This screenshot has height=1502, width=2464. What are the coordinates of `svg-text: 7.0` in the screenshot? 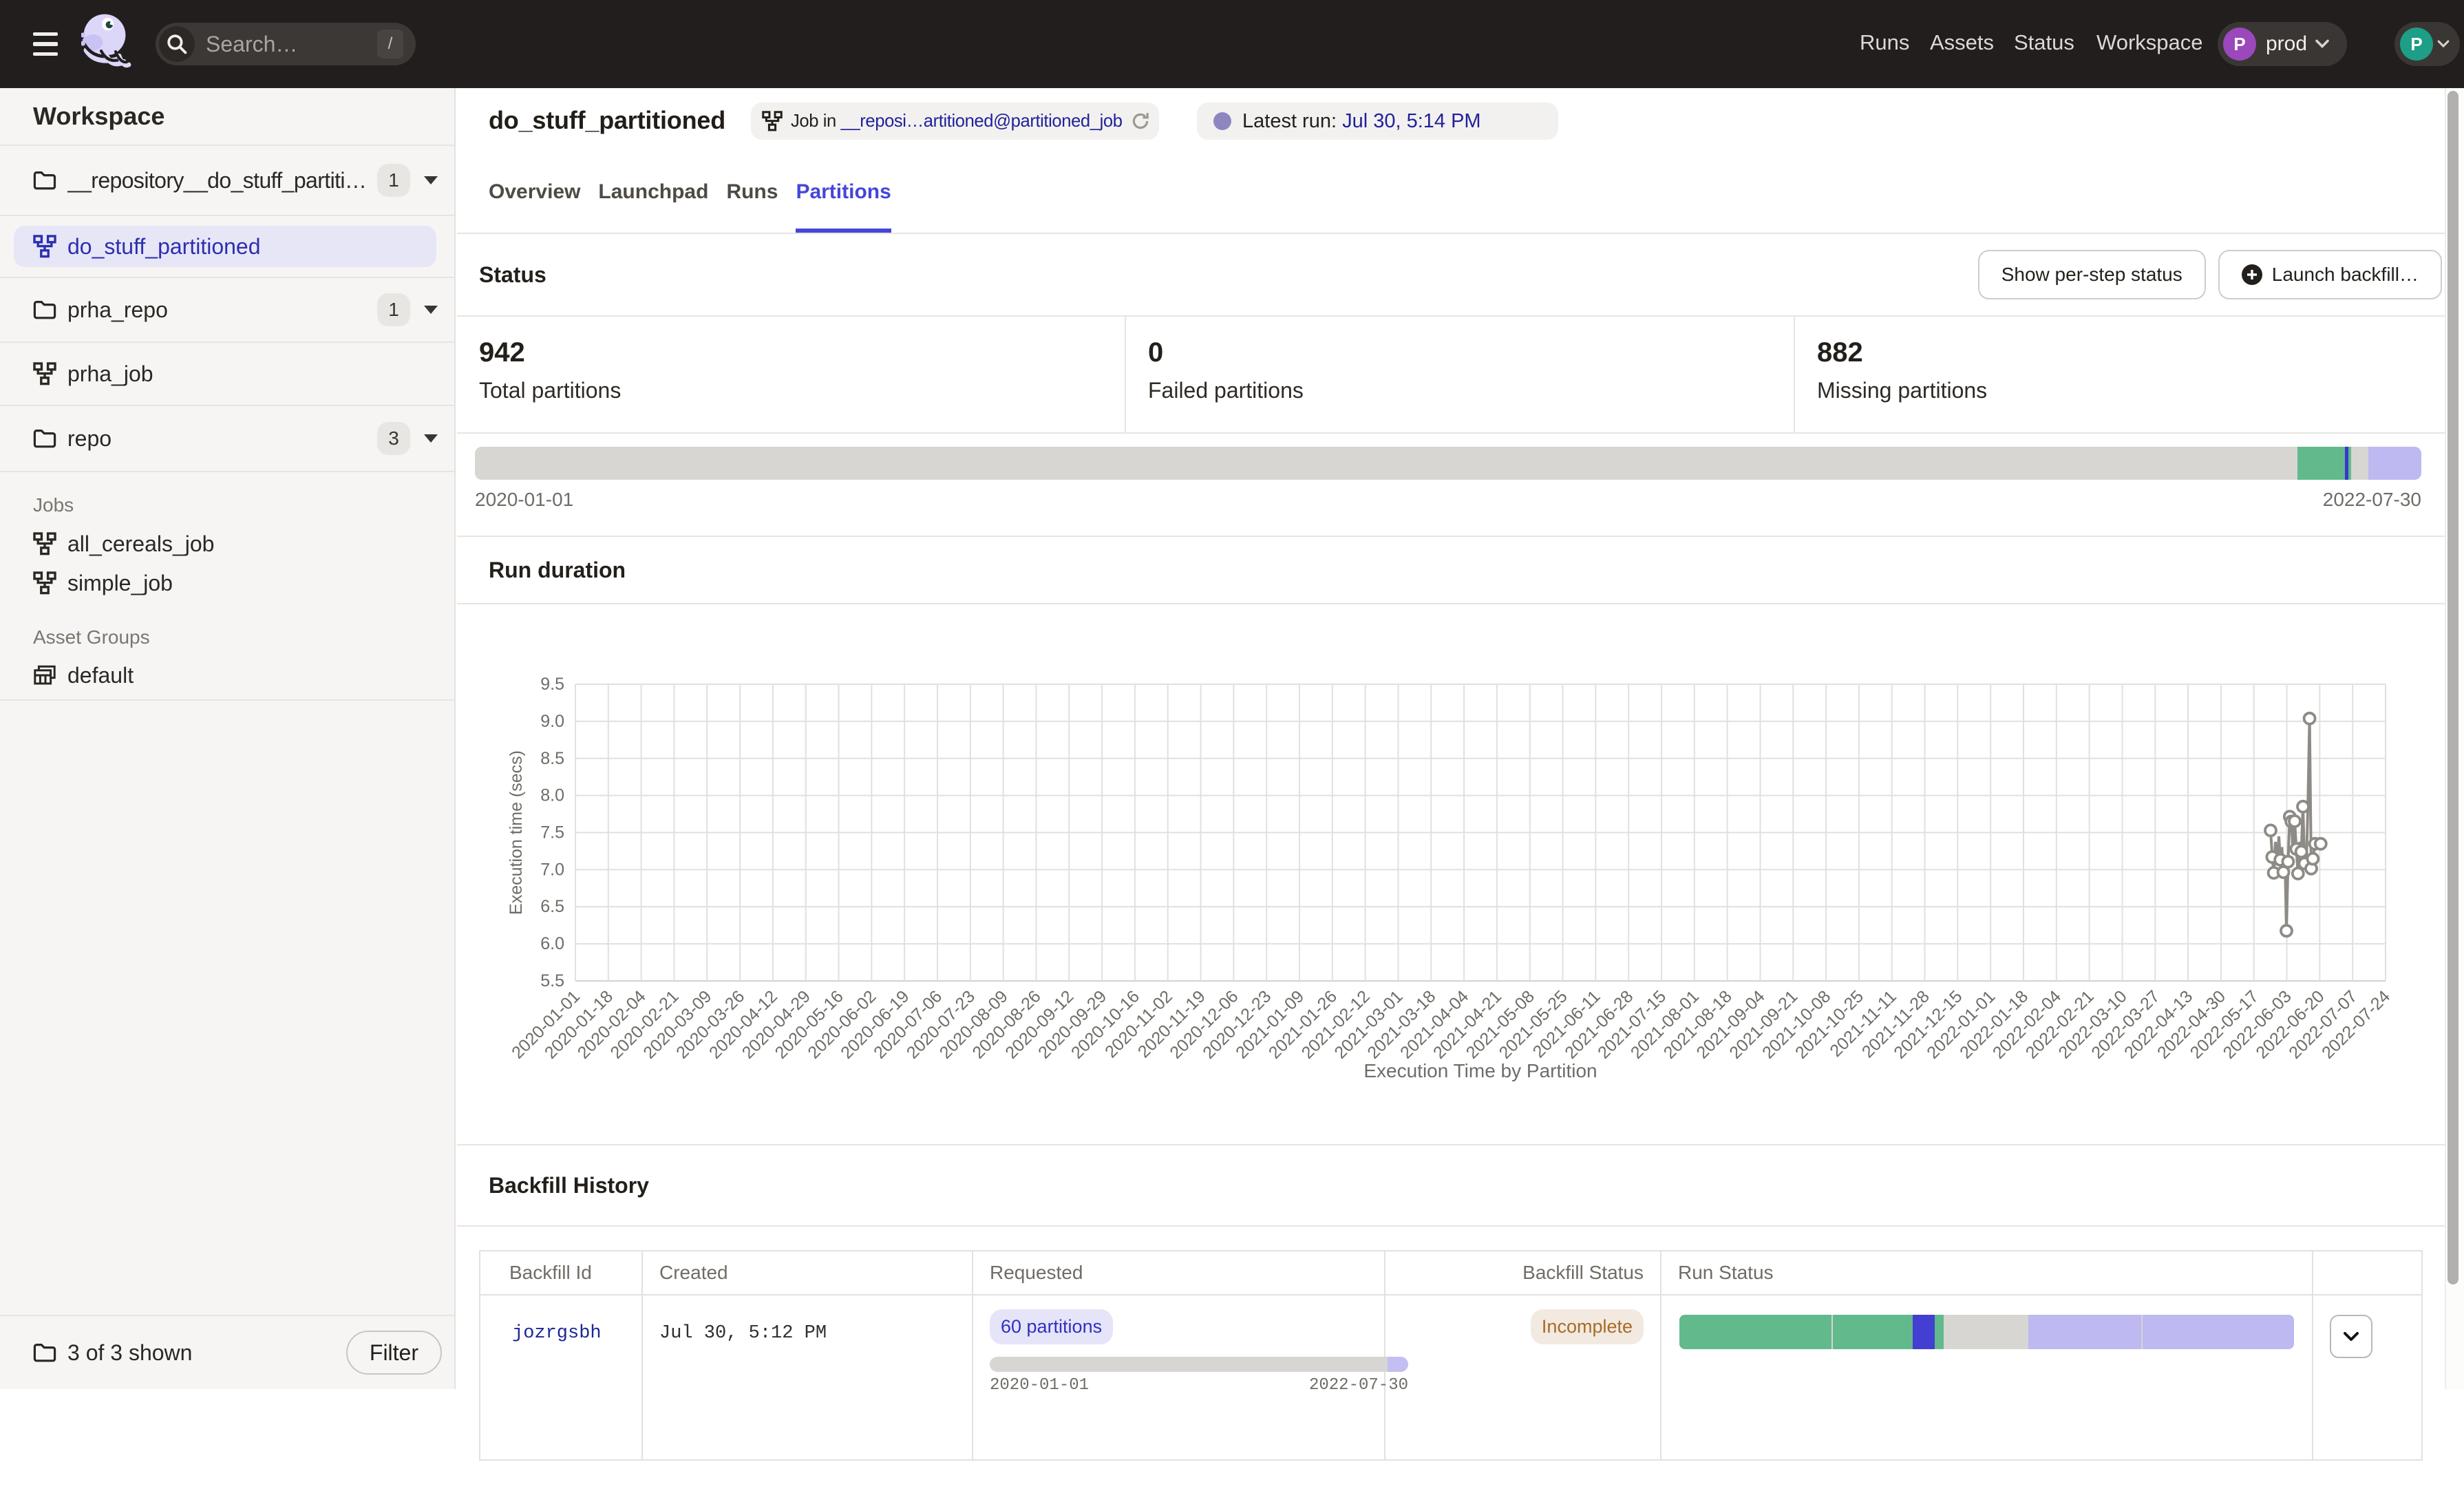 It's located at (552, 870).